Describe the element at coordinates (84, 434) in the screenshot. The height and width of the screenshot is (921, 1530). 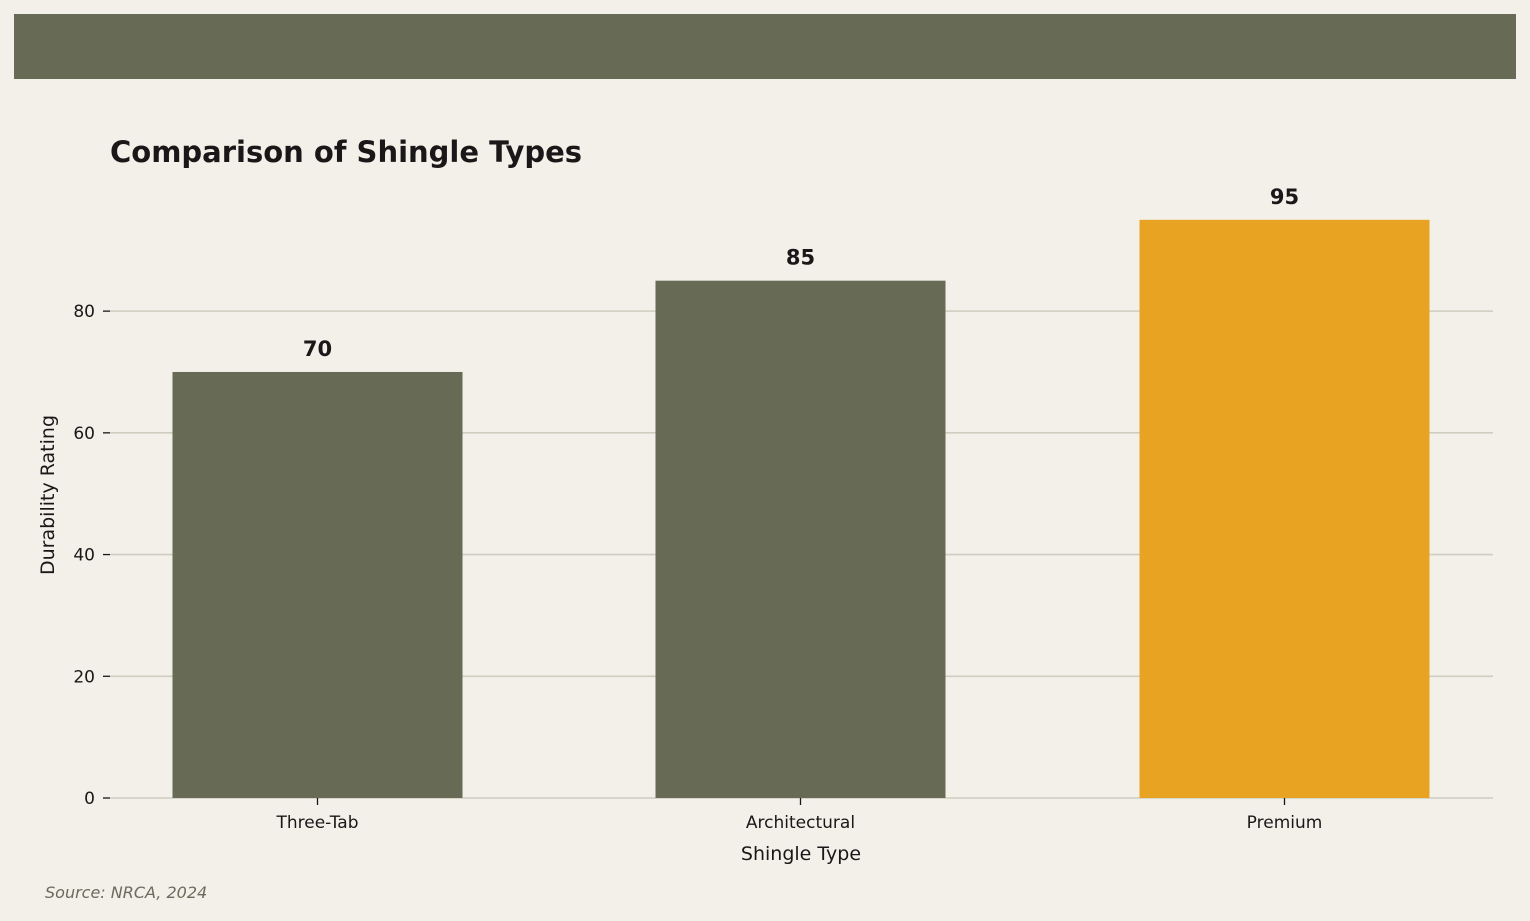
I see `y-tick-label: 60` at that location.